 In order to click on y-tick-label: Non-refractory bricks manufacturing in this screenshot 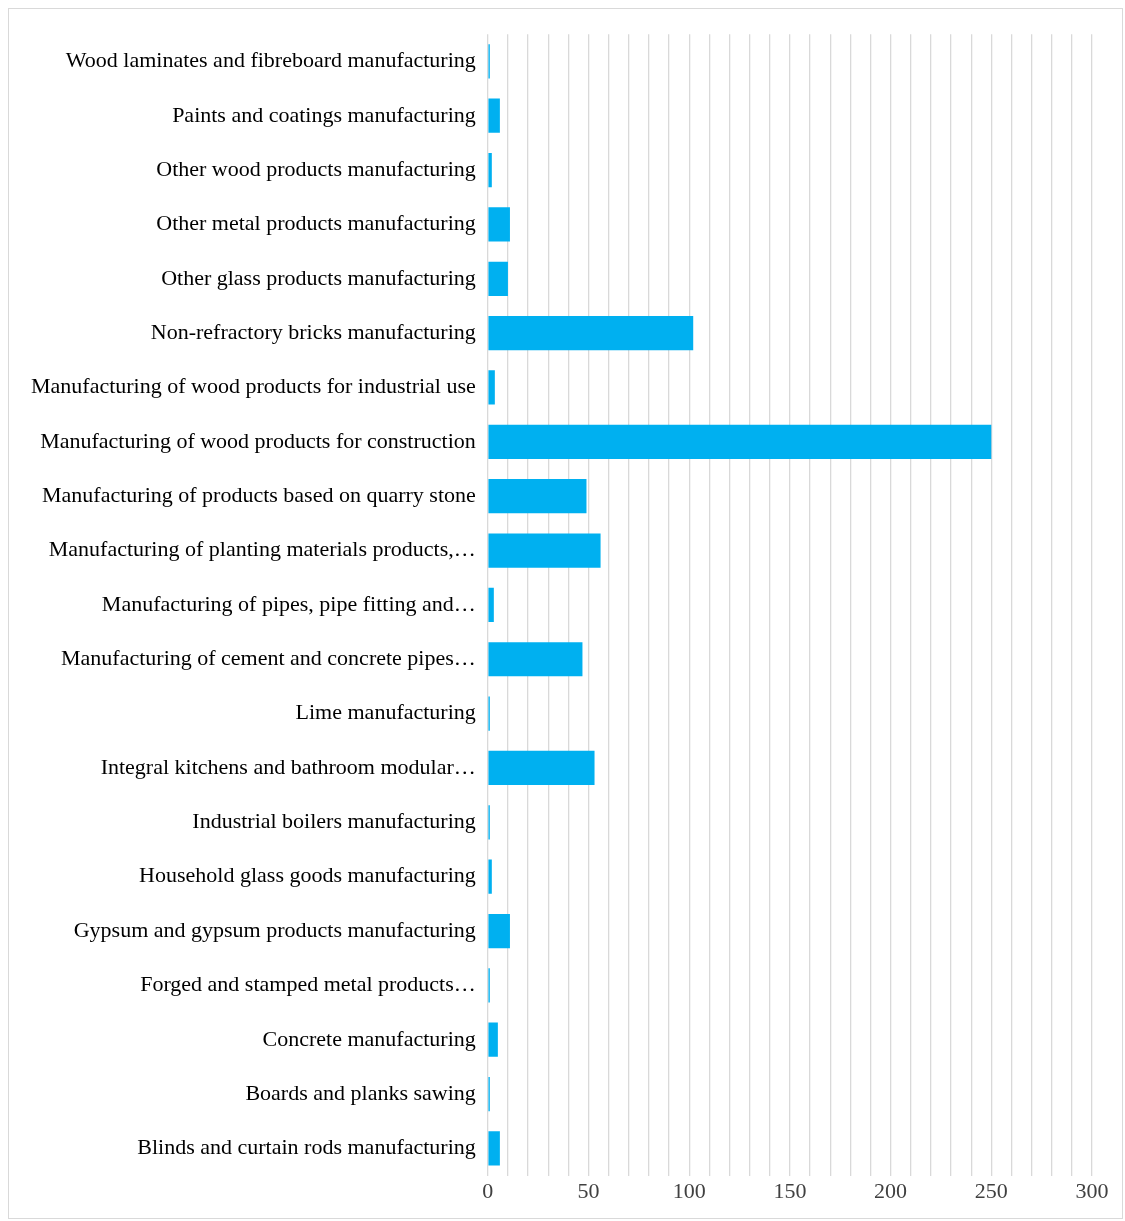, I will do `click(313, 331)`.